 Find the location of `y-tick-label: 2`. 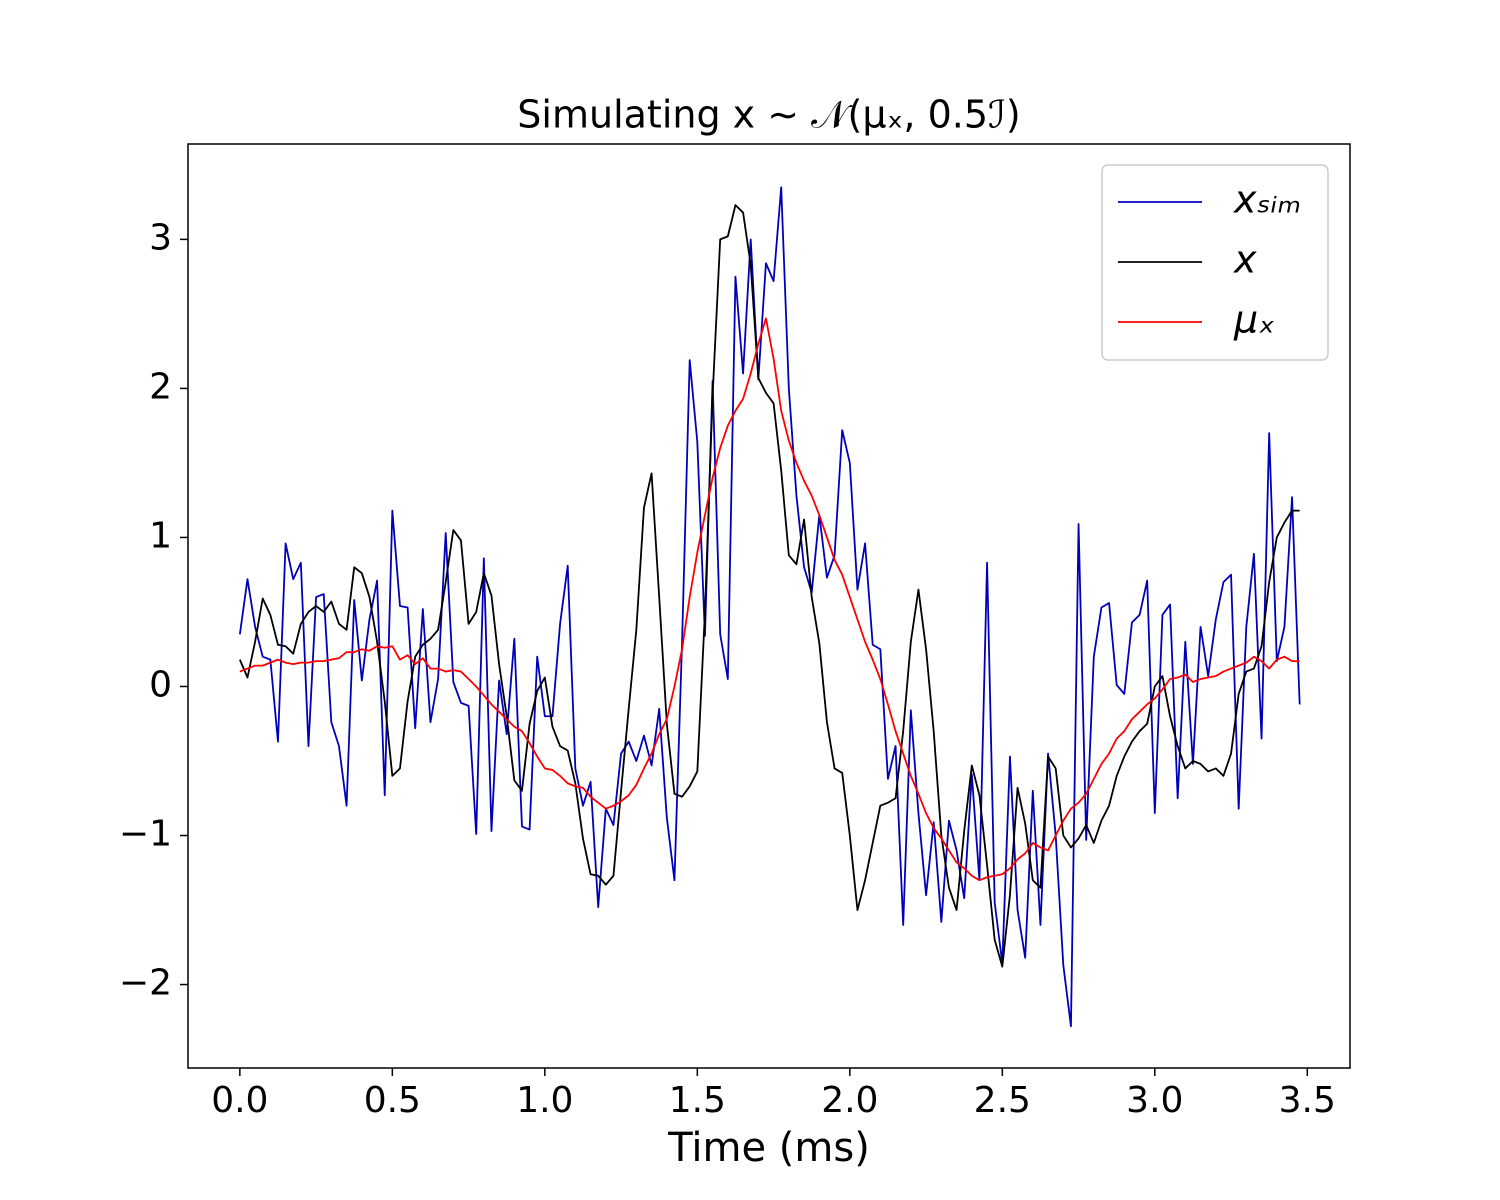

y-tick-label: 2 is located at coordinates (160, 386).